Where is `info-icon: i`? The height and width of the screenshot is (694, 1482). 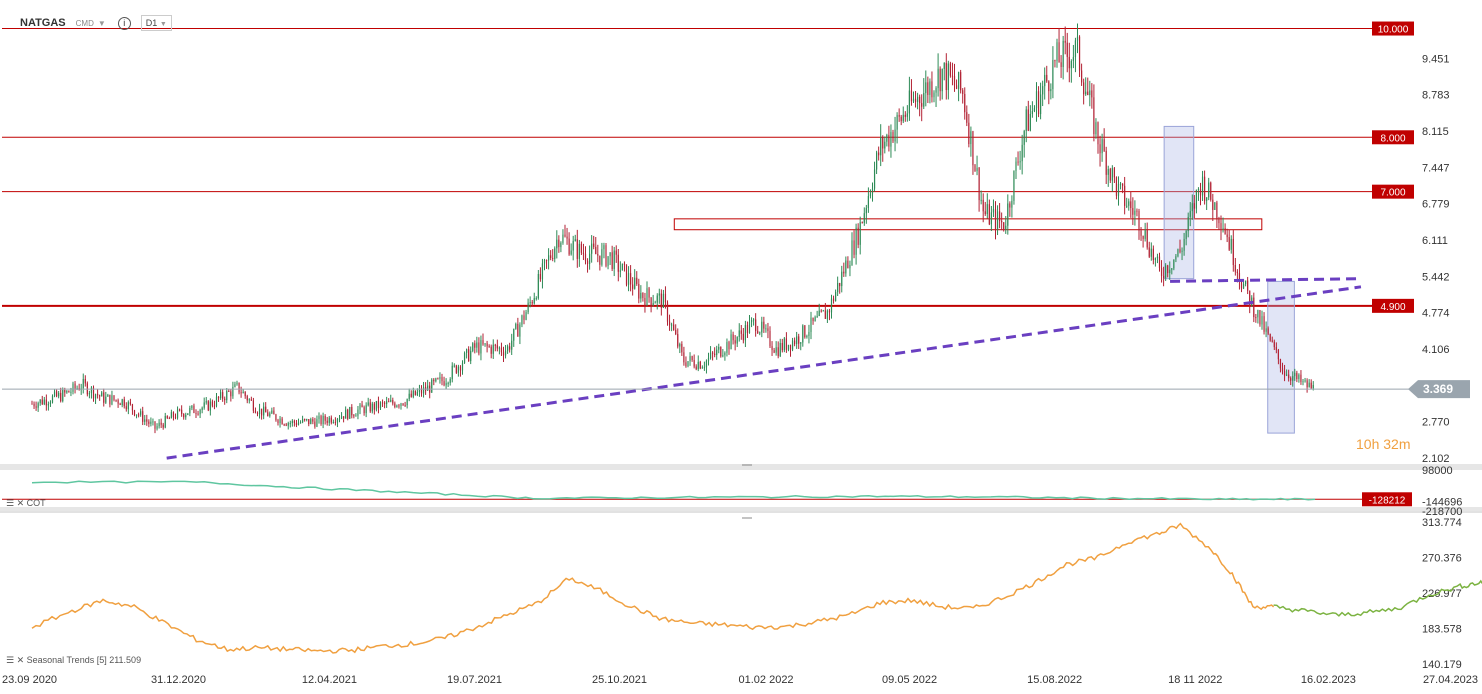
info-icon: i is located at coordinates (124, 23).